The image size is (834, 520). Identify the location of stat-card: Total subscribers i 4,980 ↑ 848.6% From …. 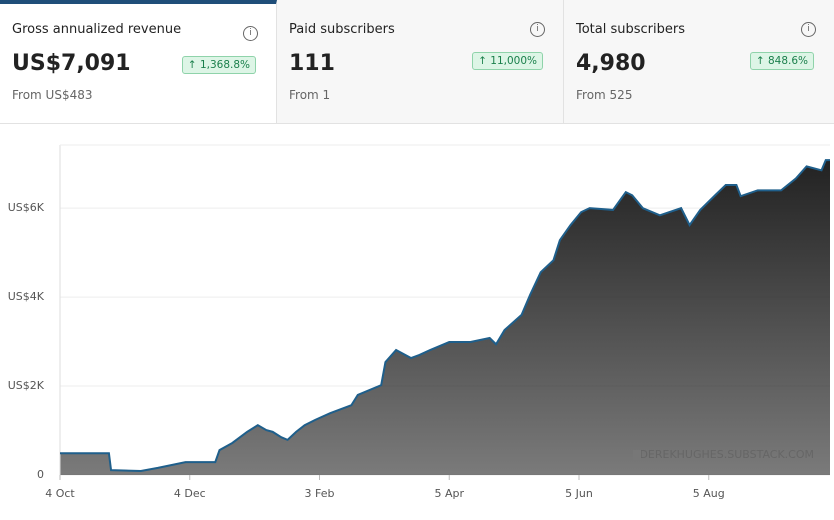
(699, 61).